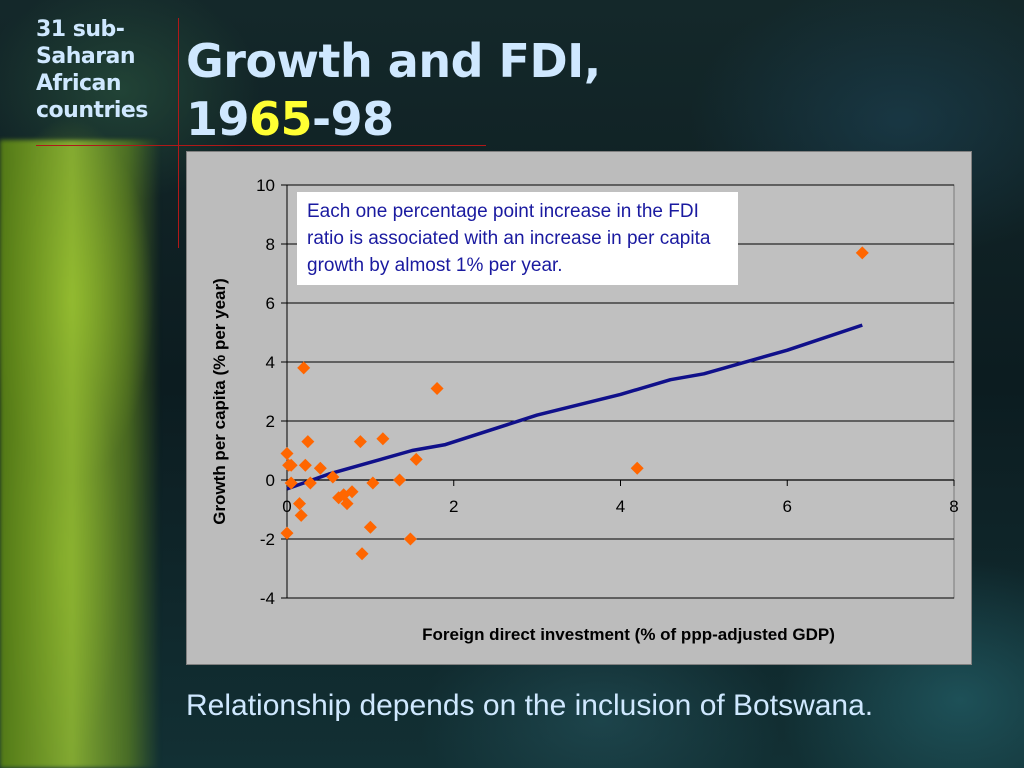  I want to click on trend-line, so click(574, 407).